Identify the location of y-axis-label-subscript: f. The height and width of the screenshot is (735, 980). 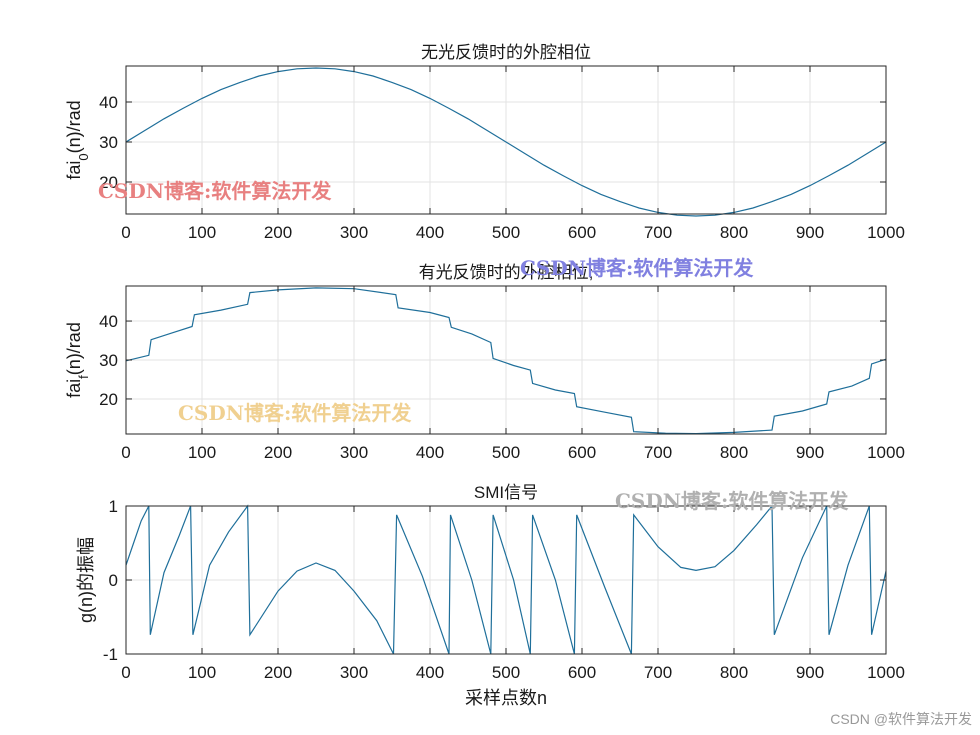
(83, 377).